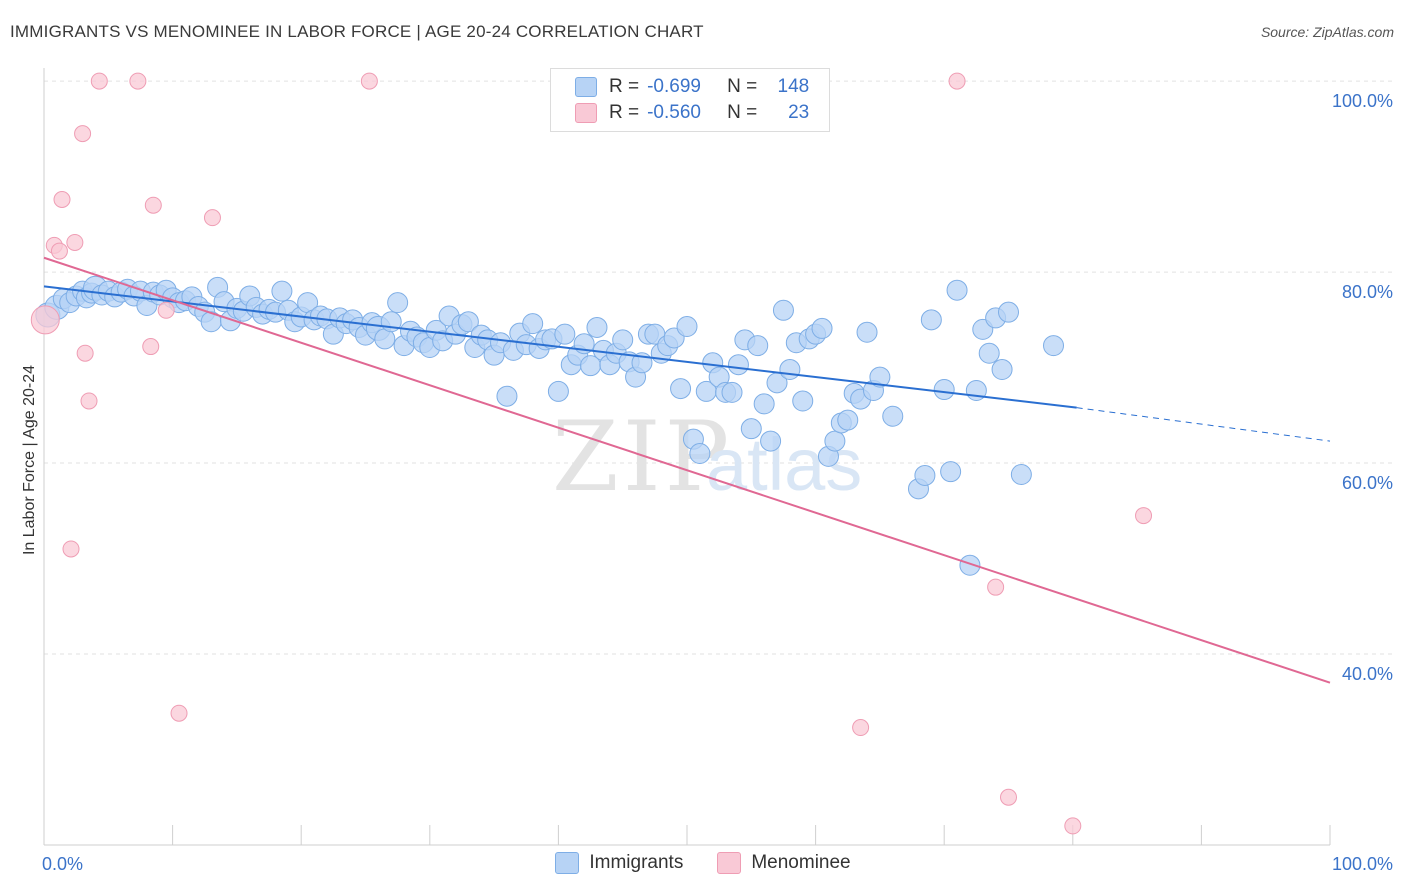 The width and height of the screenshot is (1406, 892). I want to click on x-tick-label: 100.0%, so click(1362, 864).